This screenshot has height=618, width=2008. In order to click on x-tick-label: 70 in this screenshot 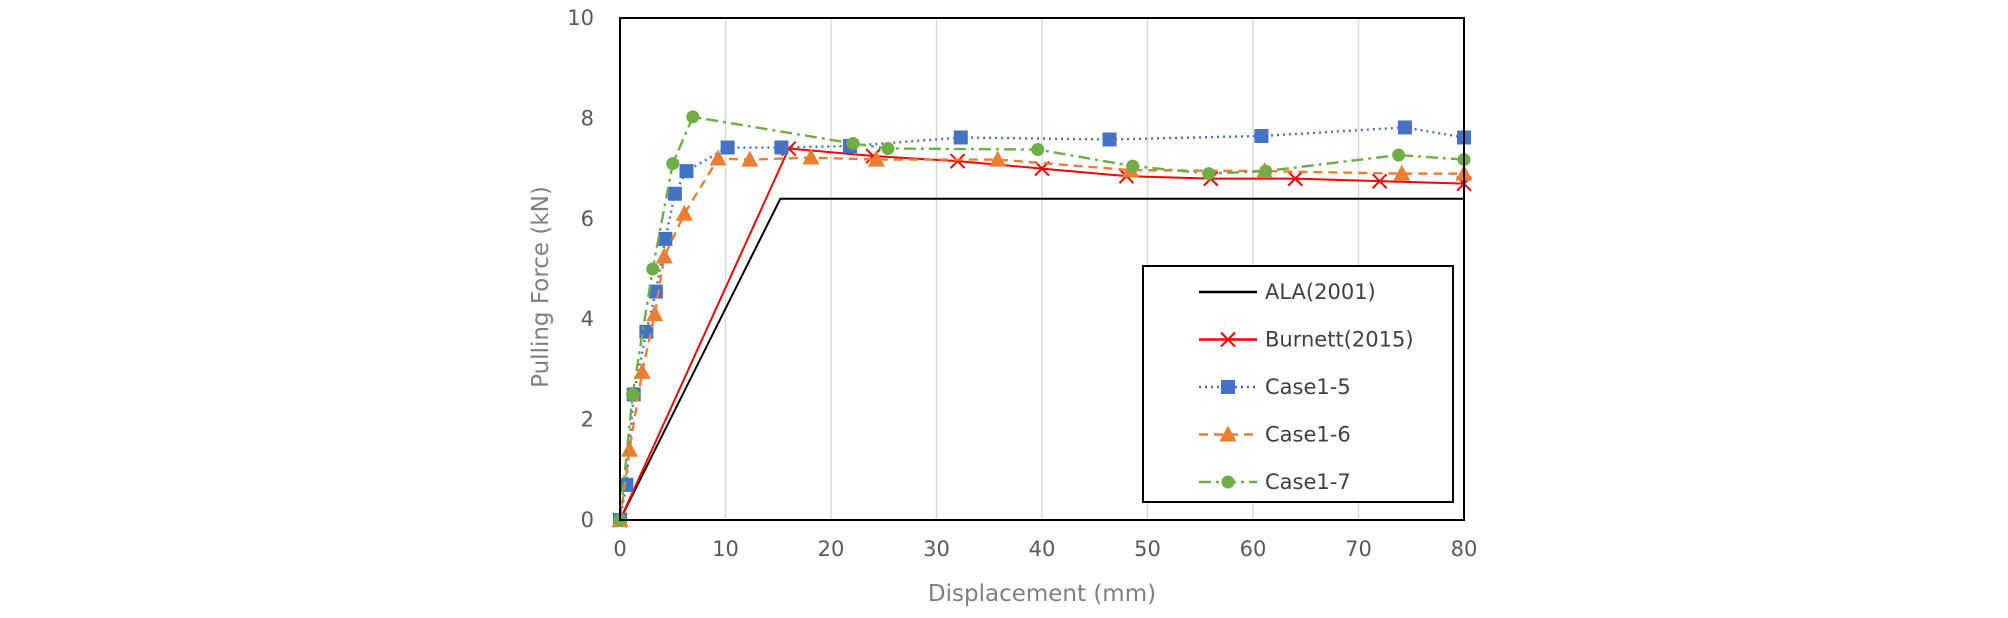, I will do `click(1358, 549)`.